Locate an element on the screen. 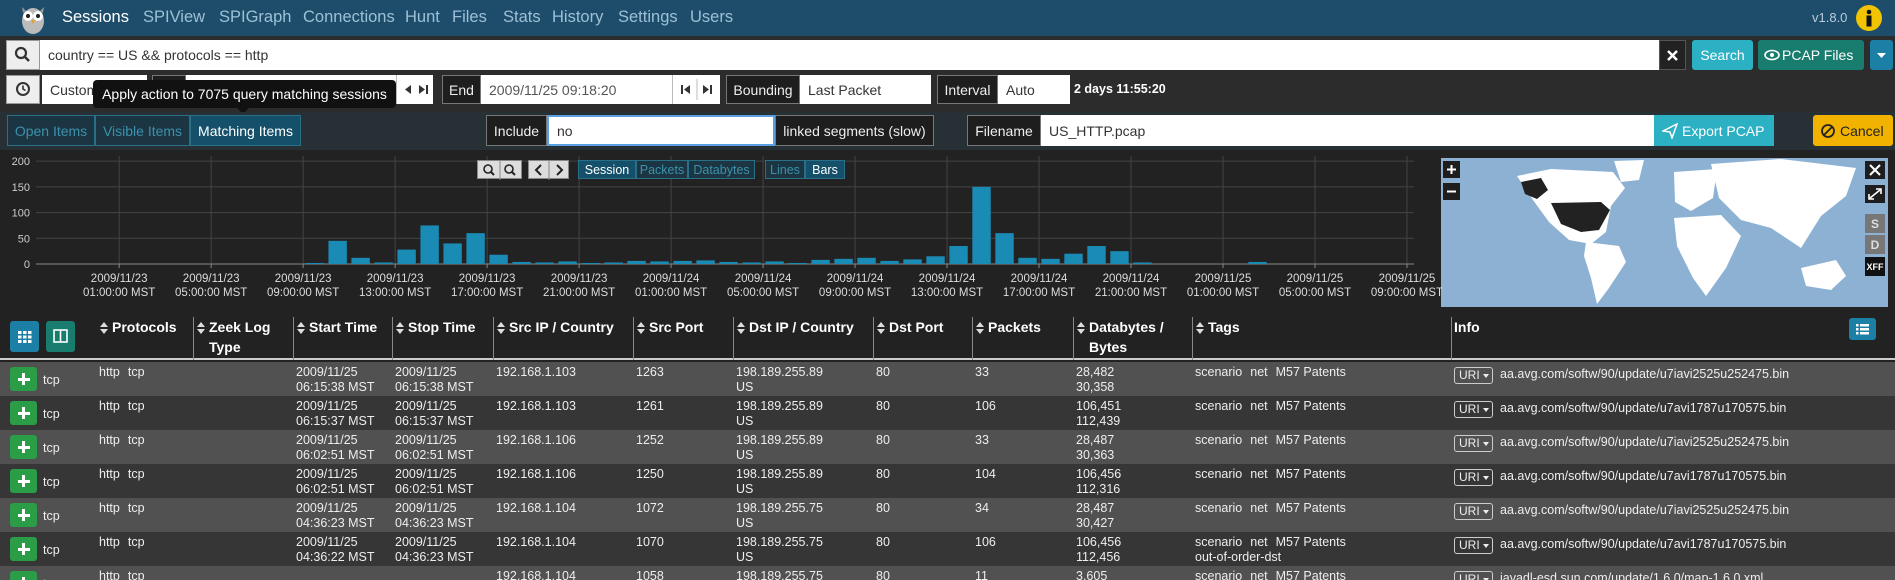 This screenshot has height=580, width=1895. column-header: Start Time is located at coordinates (343, 327).